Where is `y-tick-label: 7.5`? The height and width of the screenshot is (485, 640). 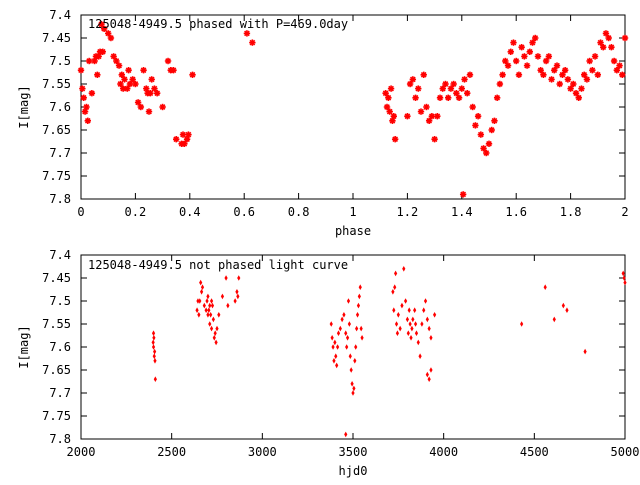 y-tick-label: 7.5 is located at coordinates (60, 61).